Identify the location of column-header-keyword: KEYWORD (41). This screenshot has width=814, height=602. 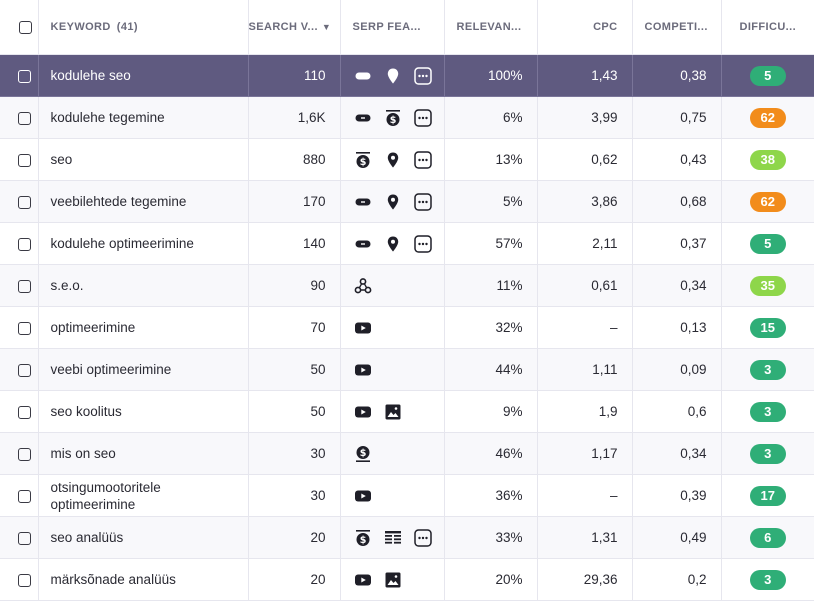
(143, 27).